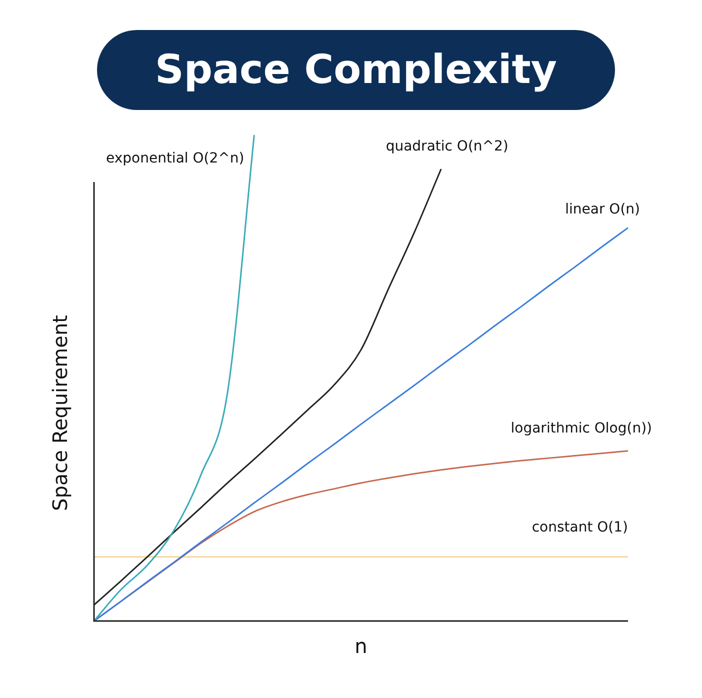 The image size is (702, 698). Describe the element at coordinates (602, 209) in the screenshot. I see `series-label: linear O(n)` at that location.